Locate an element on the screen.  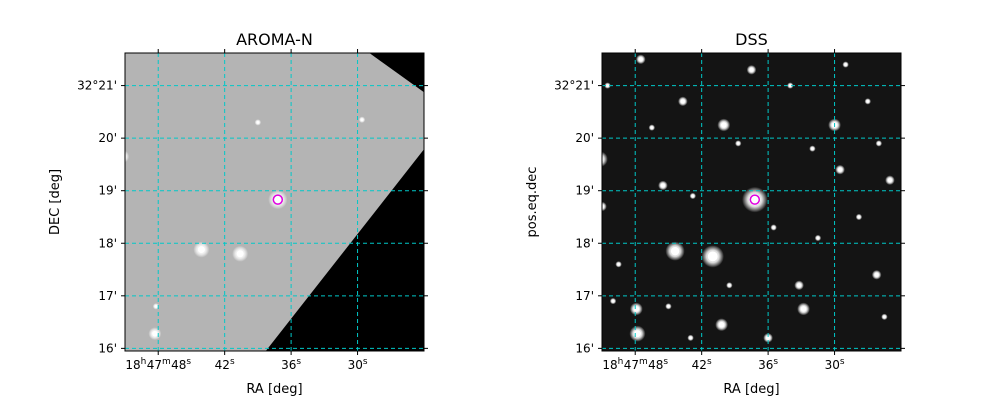
y-axis-label: DEC [deg] is located at coordinates (55, 202).